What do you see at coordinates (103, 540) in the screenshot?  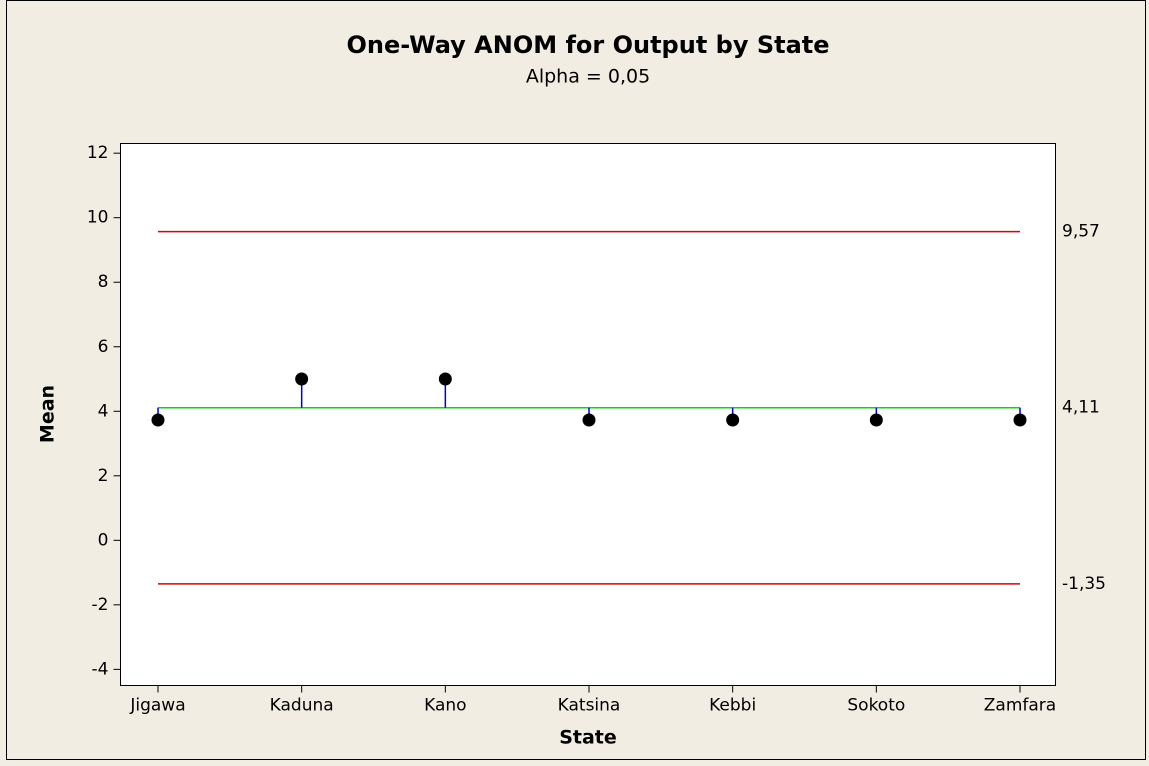 I see `y-tick-label: 0` at bounding box center [103, 540].